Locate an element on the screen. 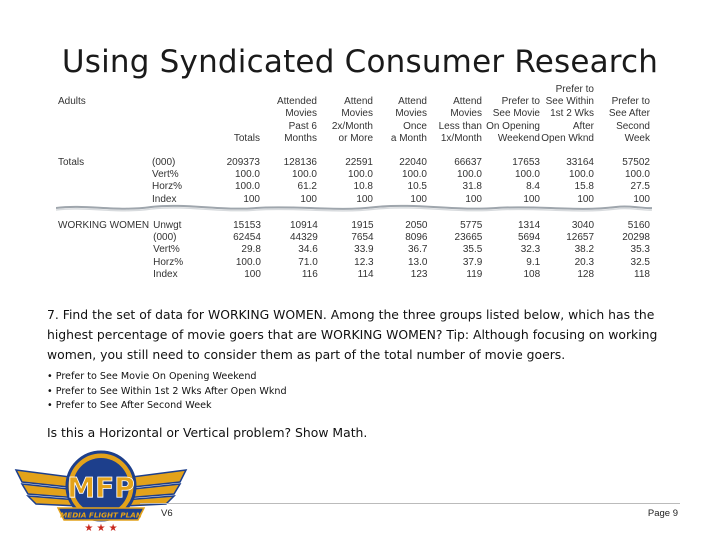 This screenshot has width=720, height=540. logo-mfp-text: MFP is located at coordinates (101, 487).